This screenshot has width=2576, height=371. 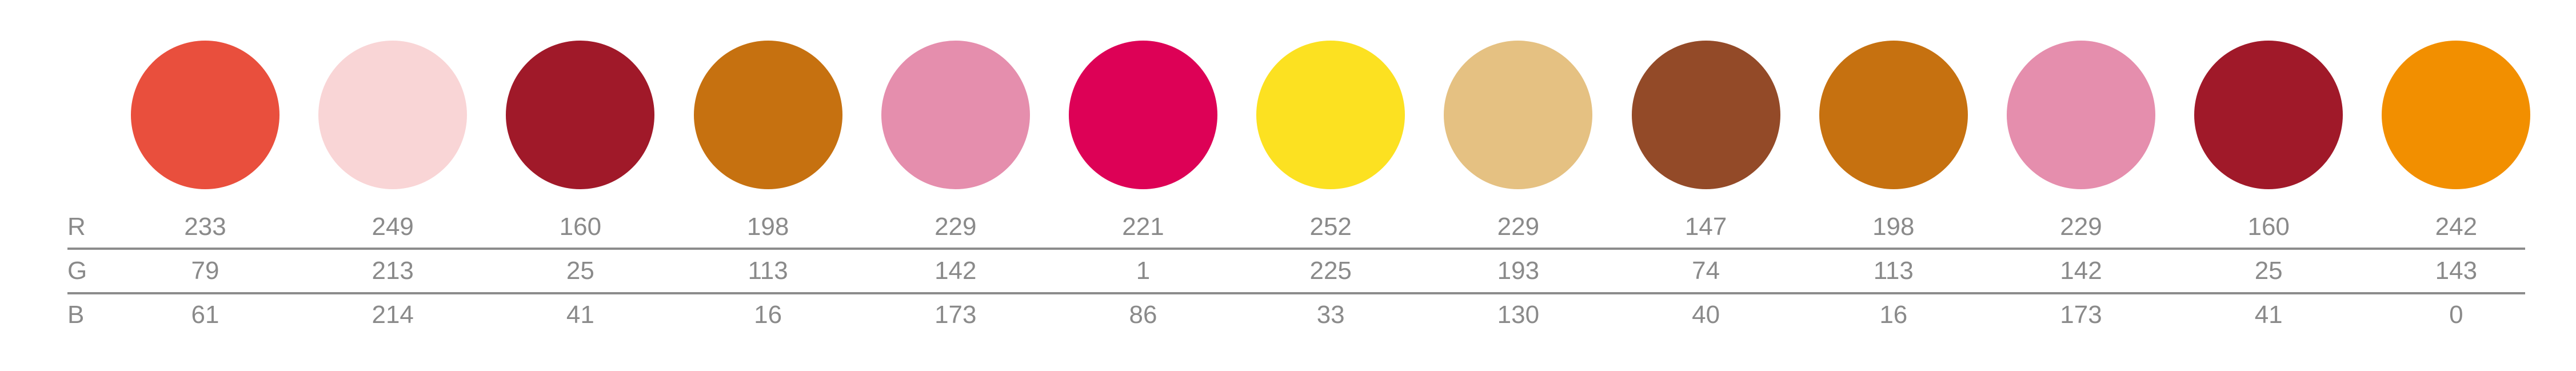 What do you see at coordinates (2081, 227) in the screenshot?
I see `value-r-11: 229` at bounding box center [2081, 227].